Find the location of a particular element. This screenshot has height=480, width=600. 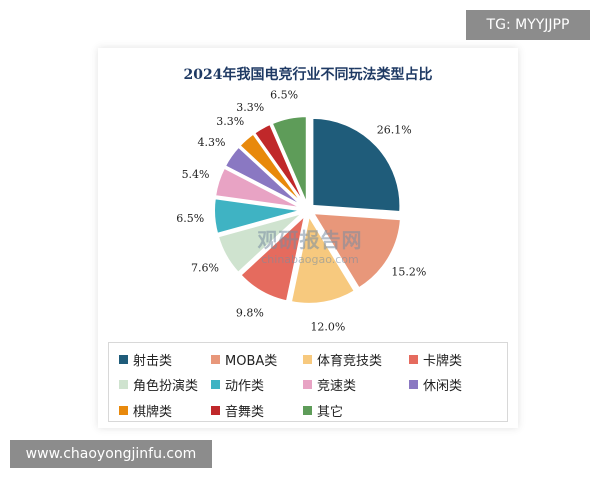

legend-item-2: 体育竞技类 is located at coordinates (356, 359).